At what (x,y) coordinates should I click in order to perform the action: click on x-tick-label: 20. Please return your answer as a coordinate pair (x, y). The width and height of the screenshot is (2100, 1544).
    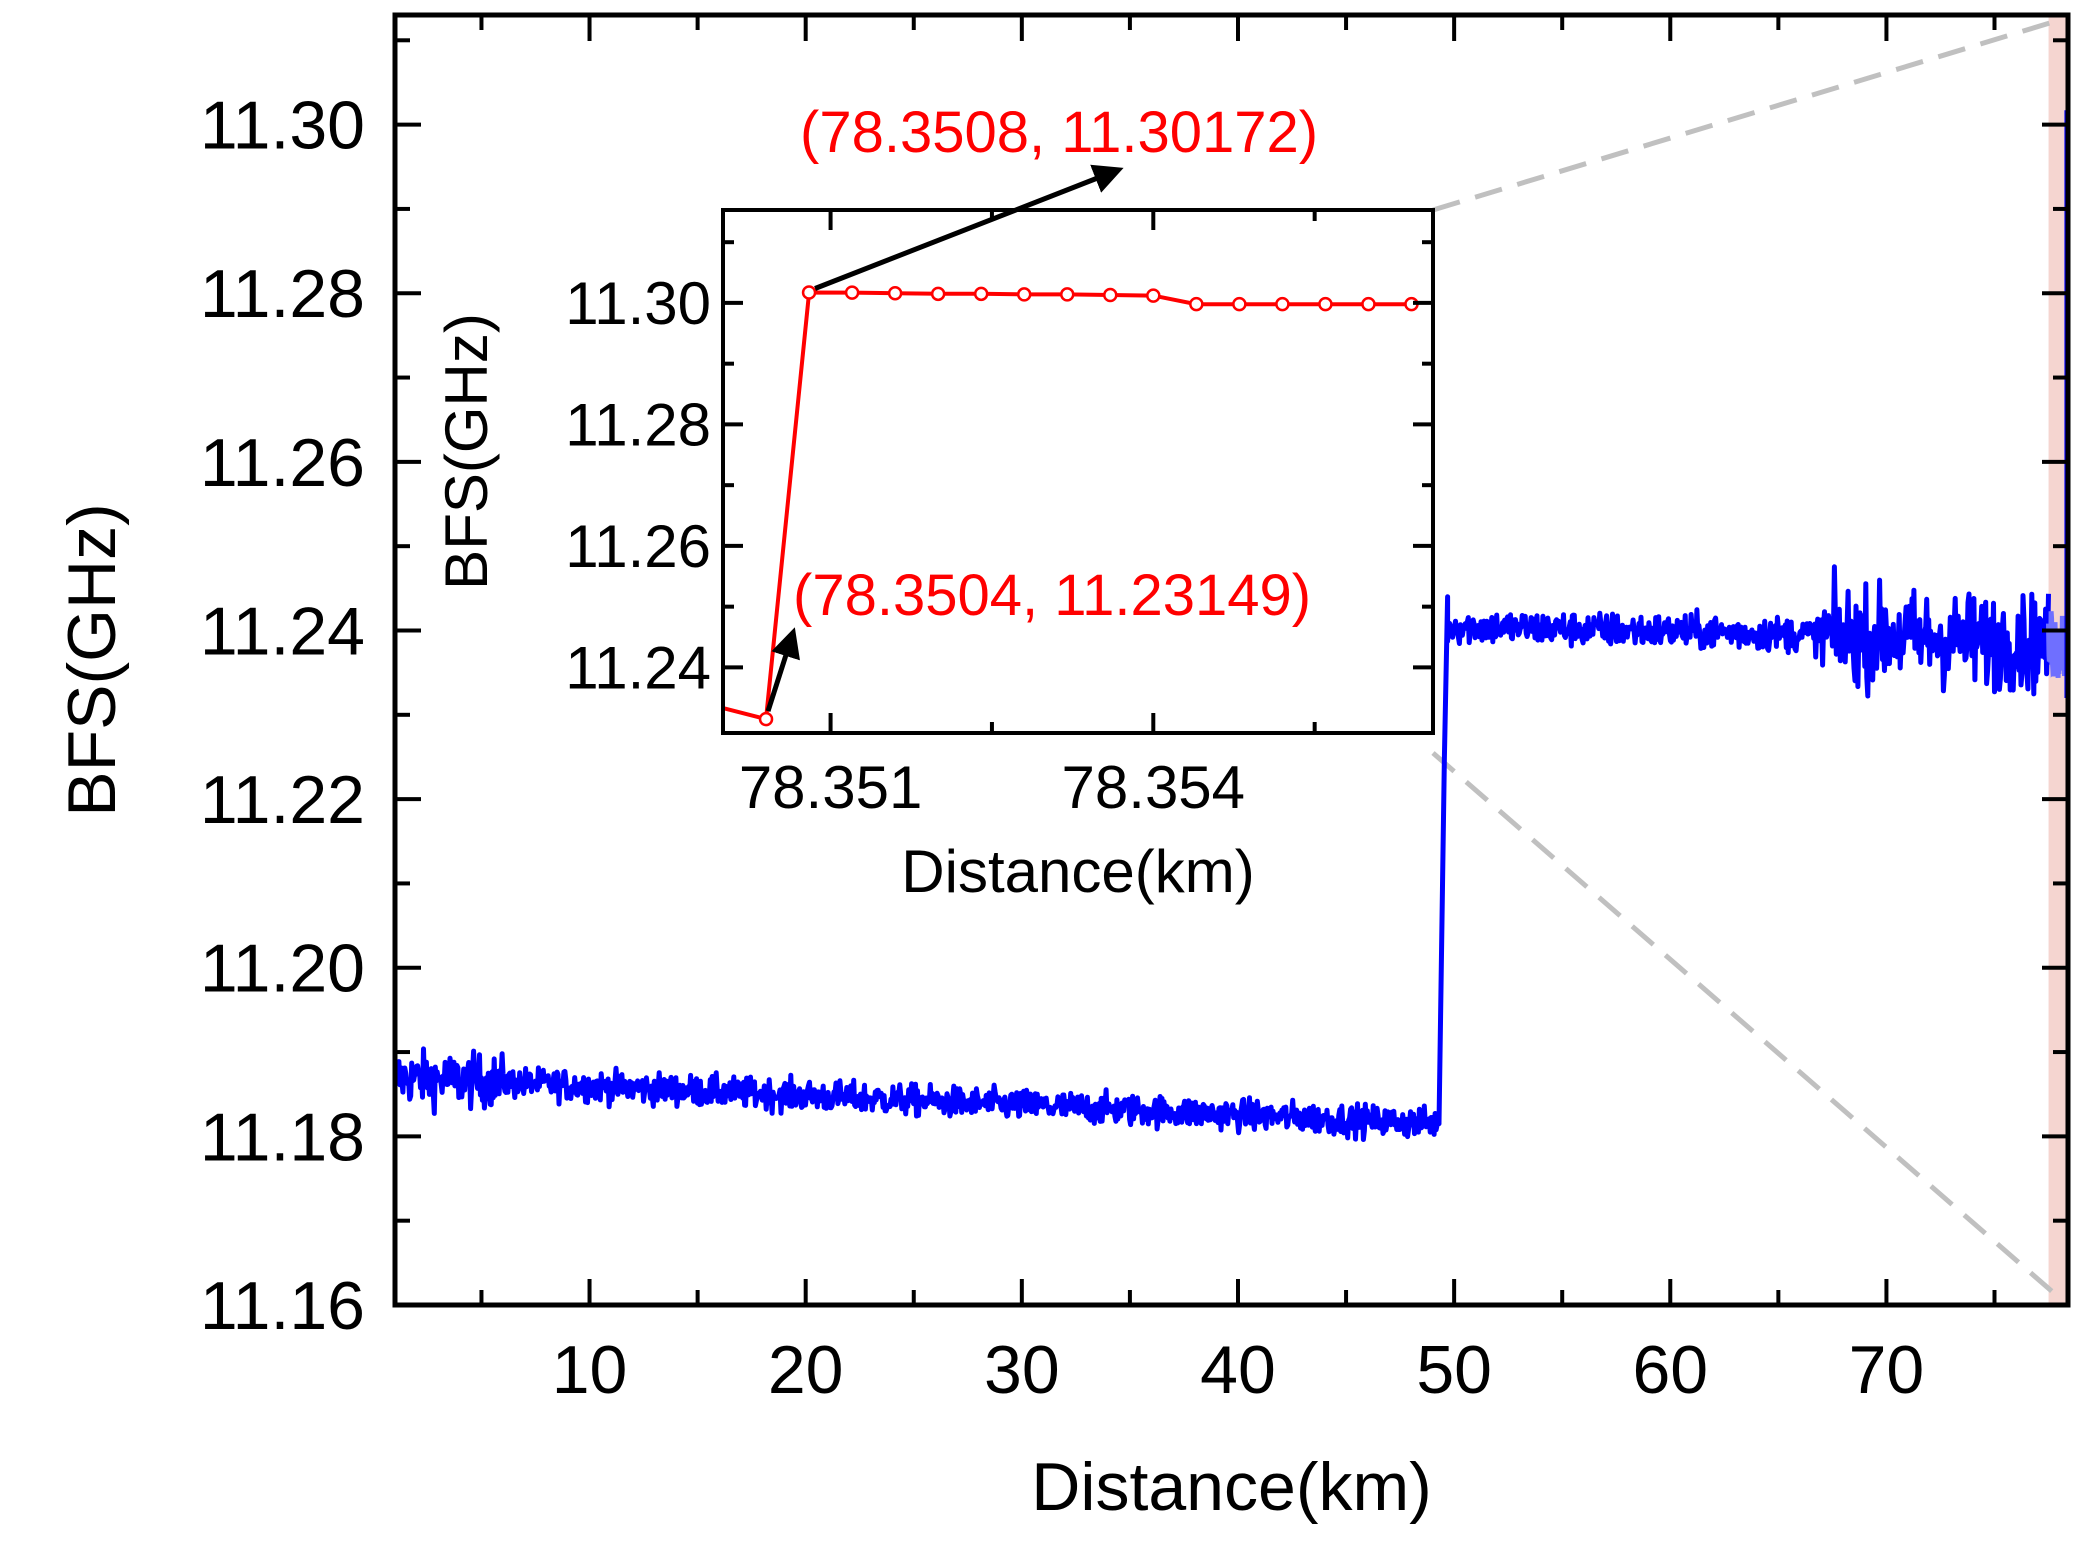
    Looking at the image, I should click on (806, 1370).